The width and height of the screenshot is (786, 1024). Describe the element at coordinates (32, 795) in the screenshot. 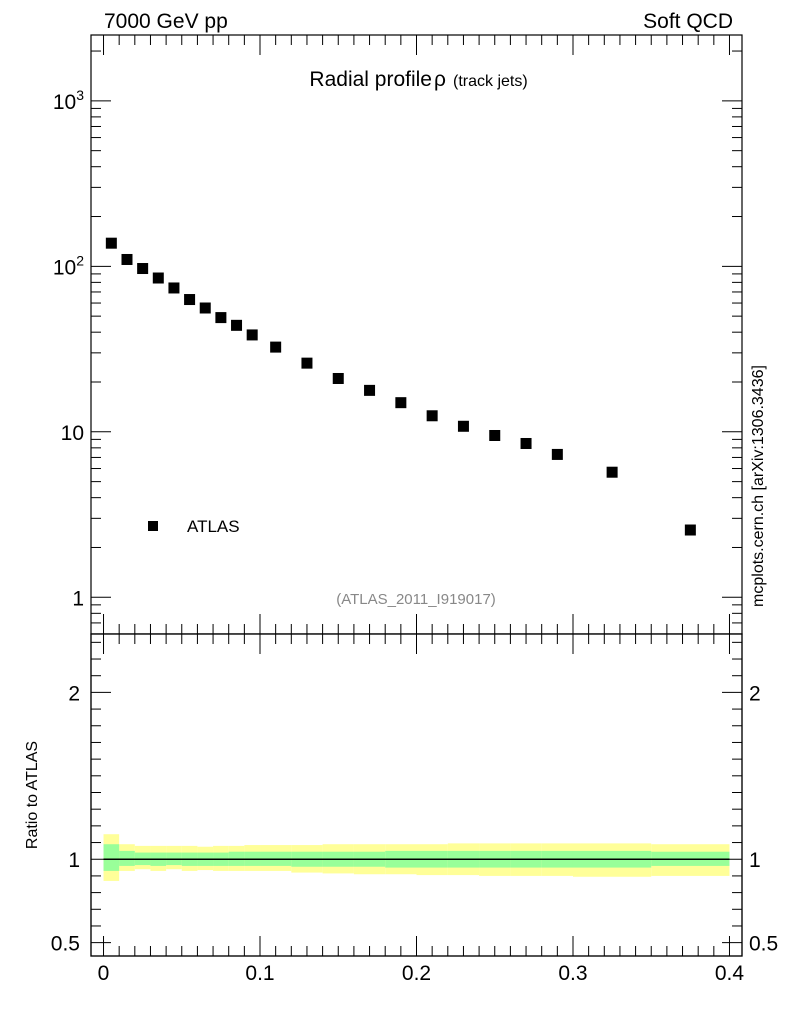

I see `ratio-axis-label: Ratio to ATLAS` at that location.